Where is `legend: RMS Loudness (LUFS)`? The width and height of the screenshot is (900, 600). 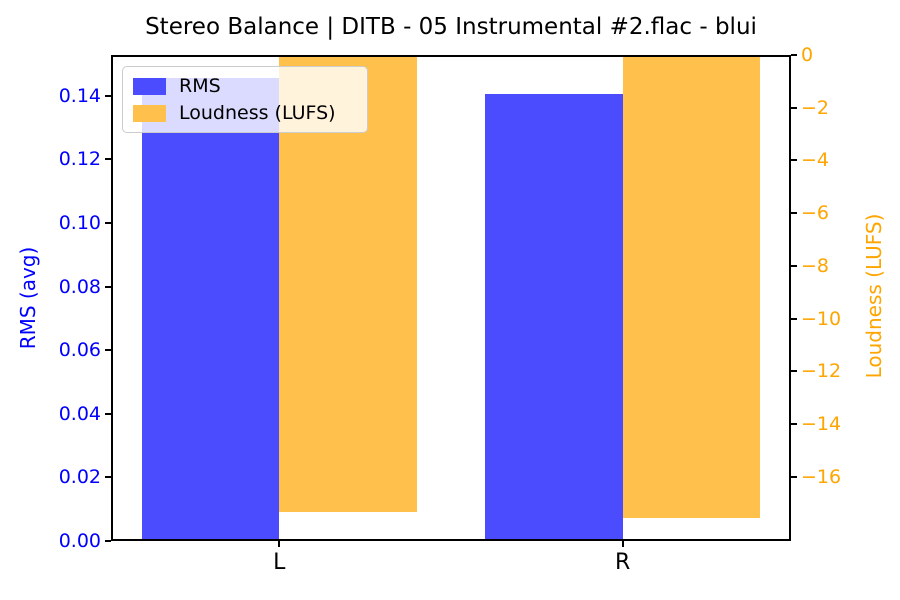 legend: RMS Loudness (LUFS) is located at coordinates (245, 99).